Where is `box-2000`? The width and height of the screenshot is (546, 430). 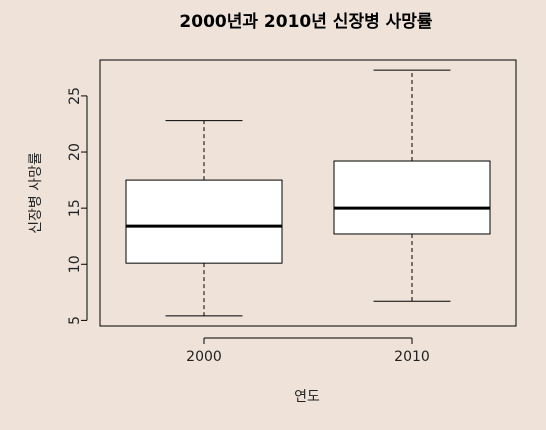
box-2000 is located at coordinates (204, 218).